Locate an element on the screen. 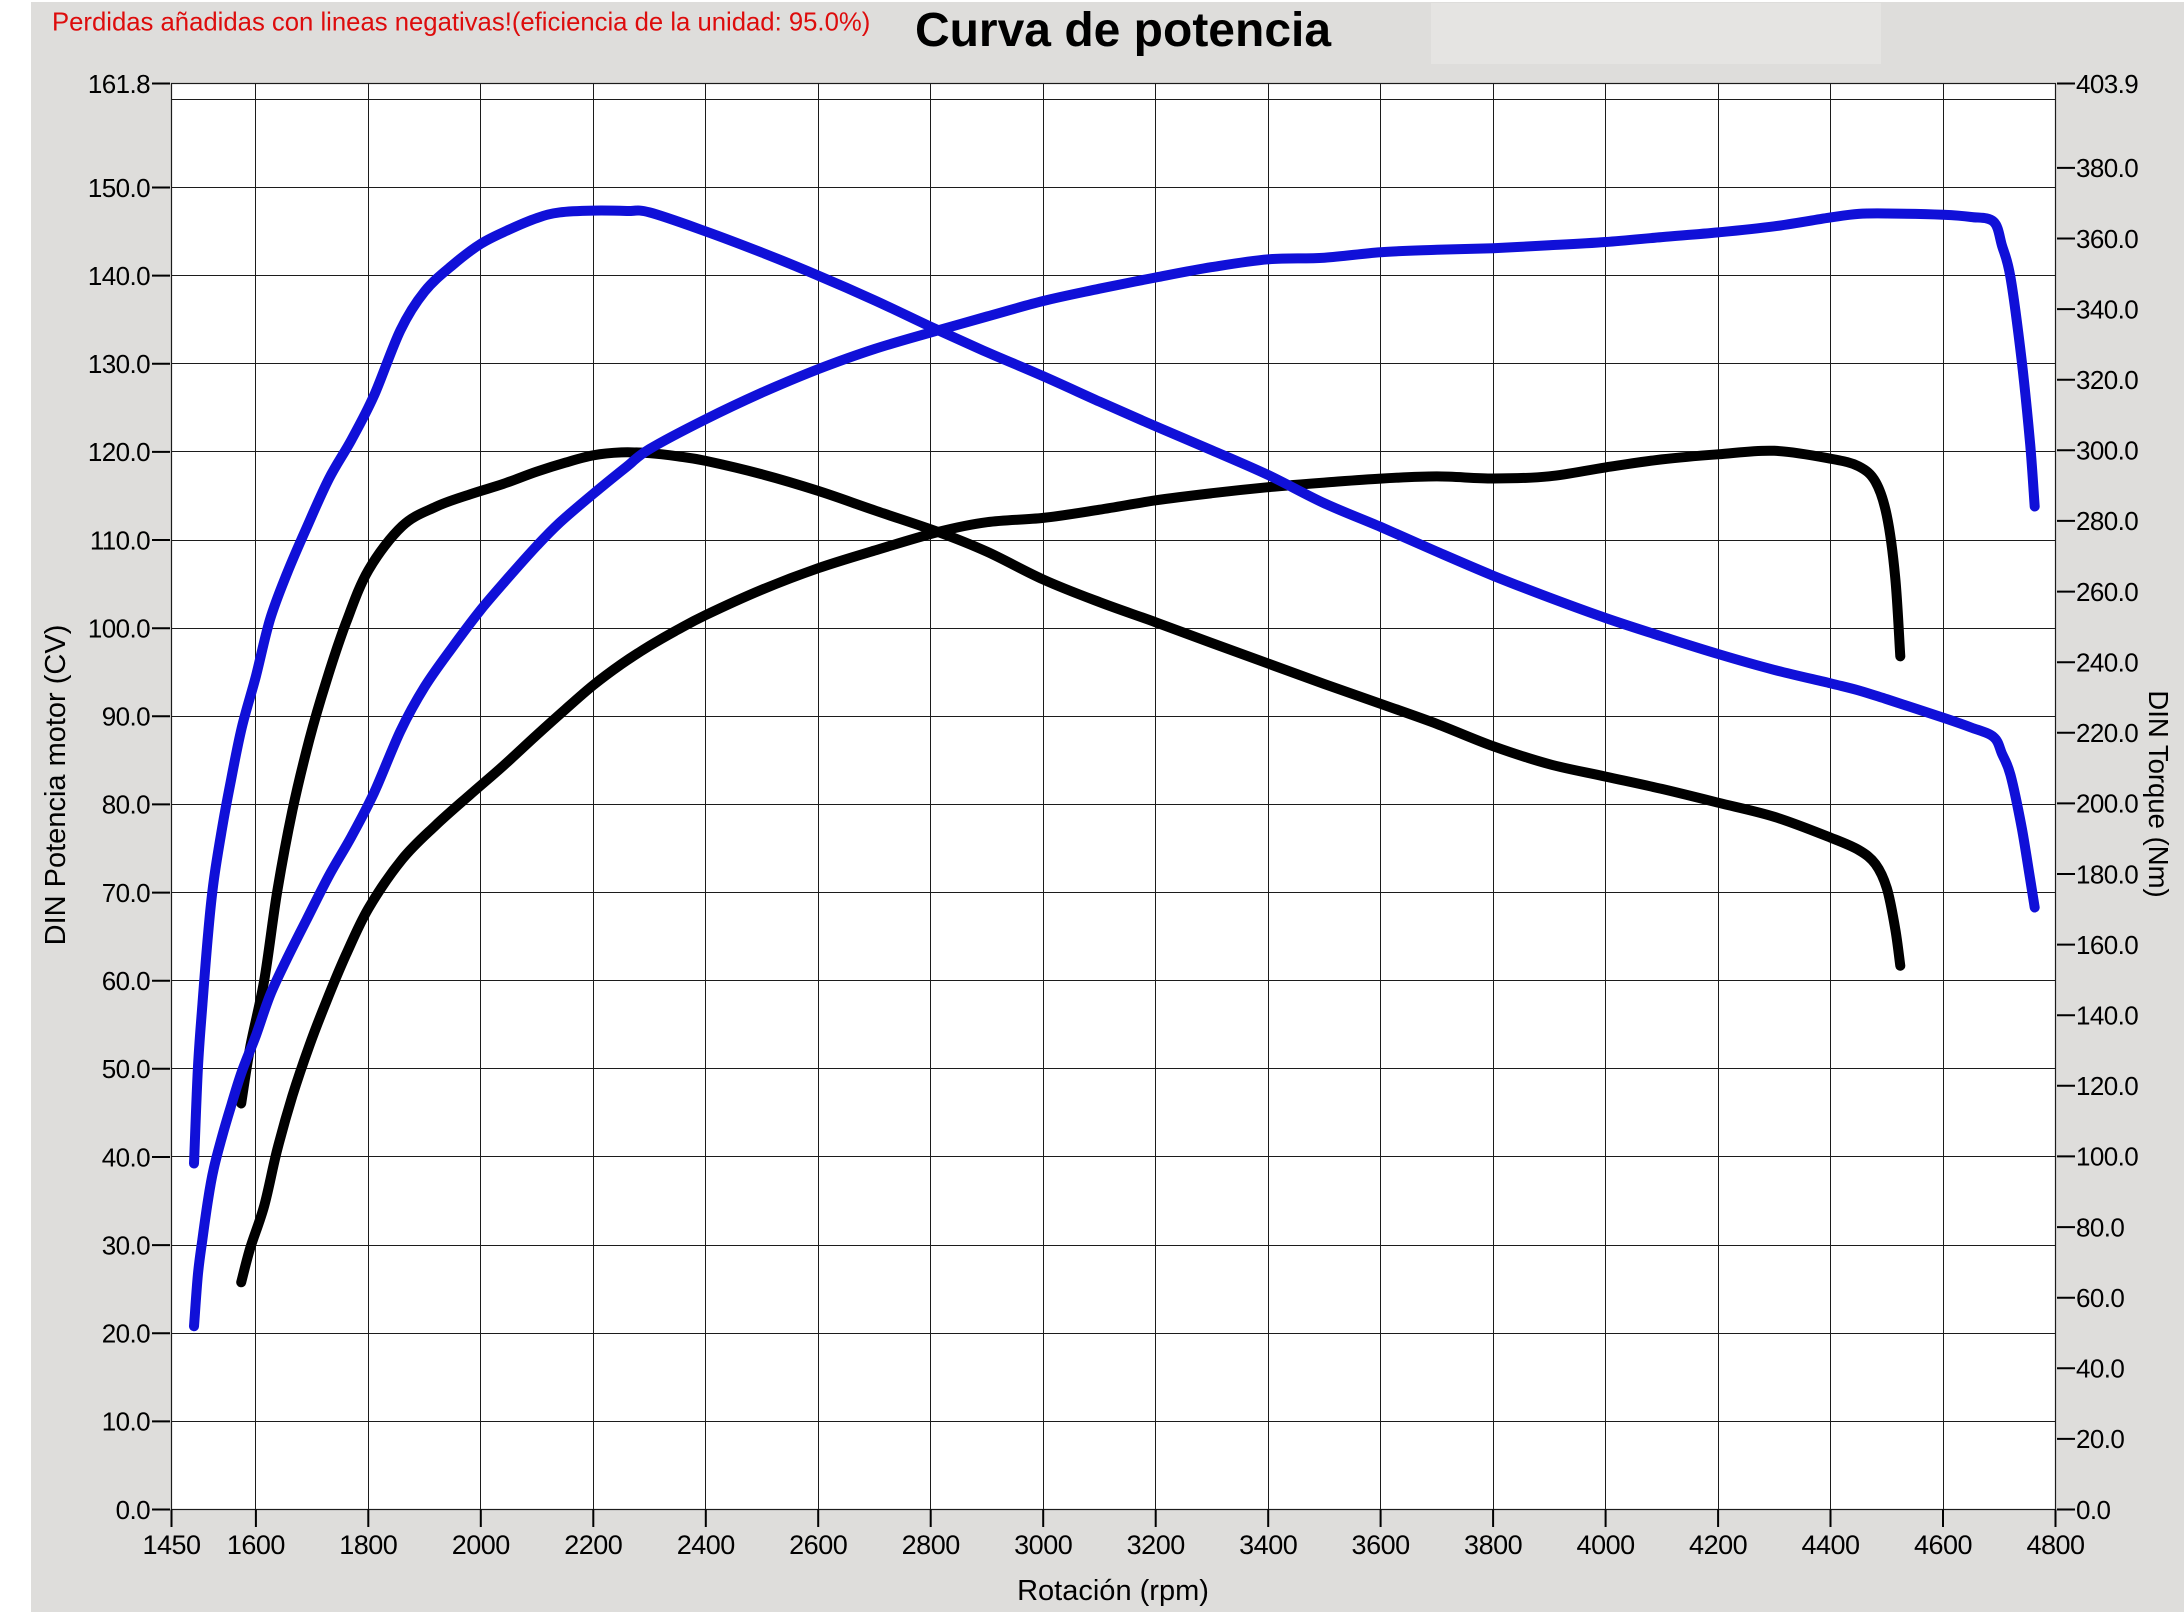  svg-text: 2400 is located at coordinates (706, 1545).